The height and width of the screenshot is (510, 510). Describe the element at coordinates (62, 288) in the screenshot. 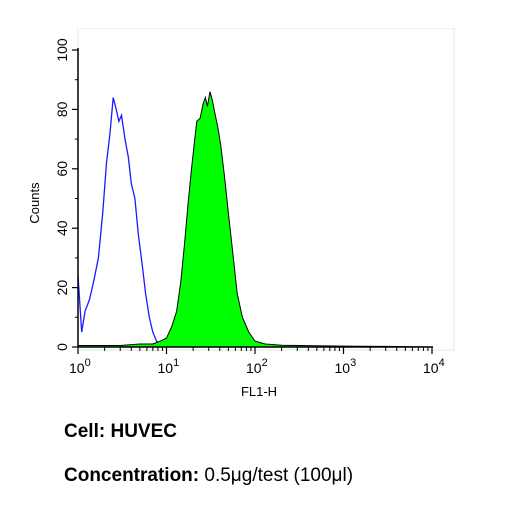

I see `y-tick-label: 20` at that location.